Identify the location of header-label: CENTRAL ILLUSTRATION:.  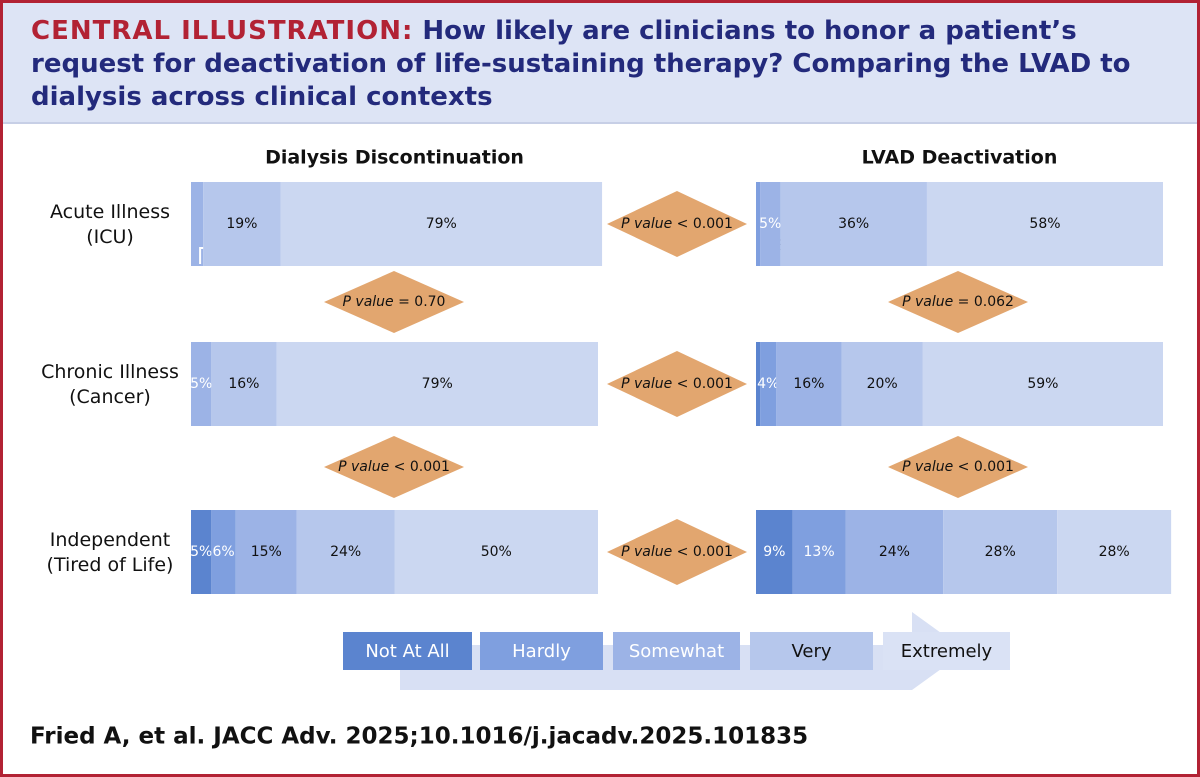
(222, 31).